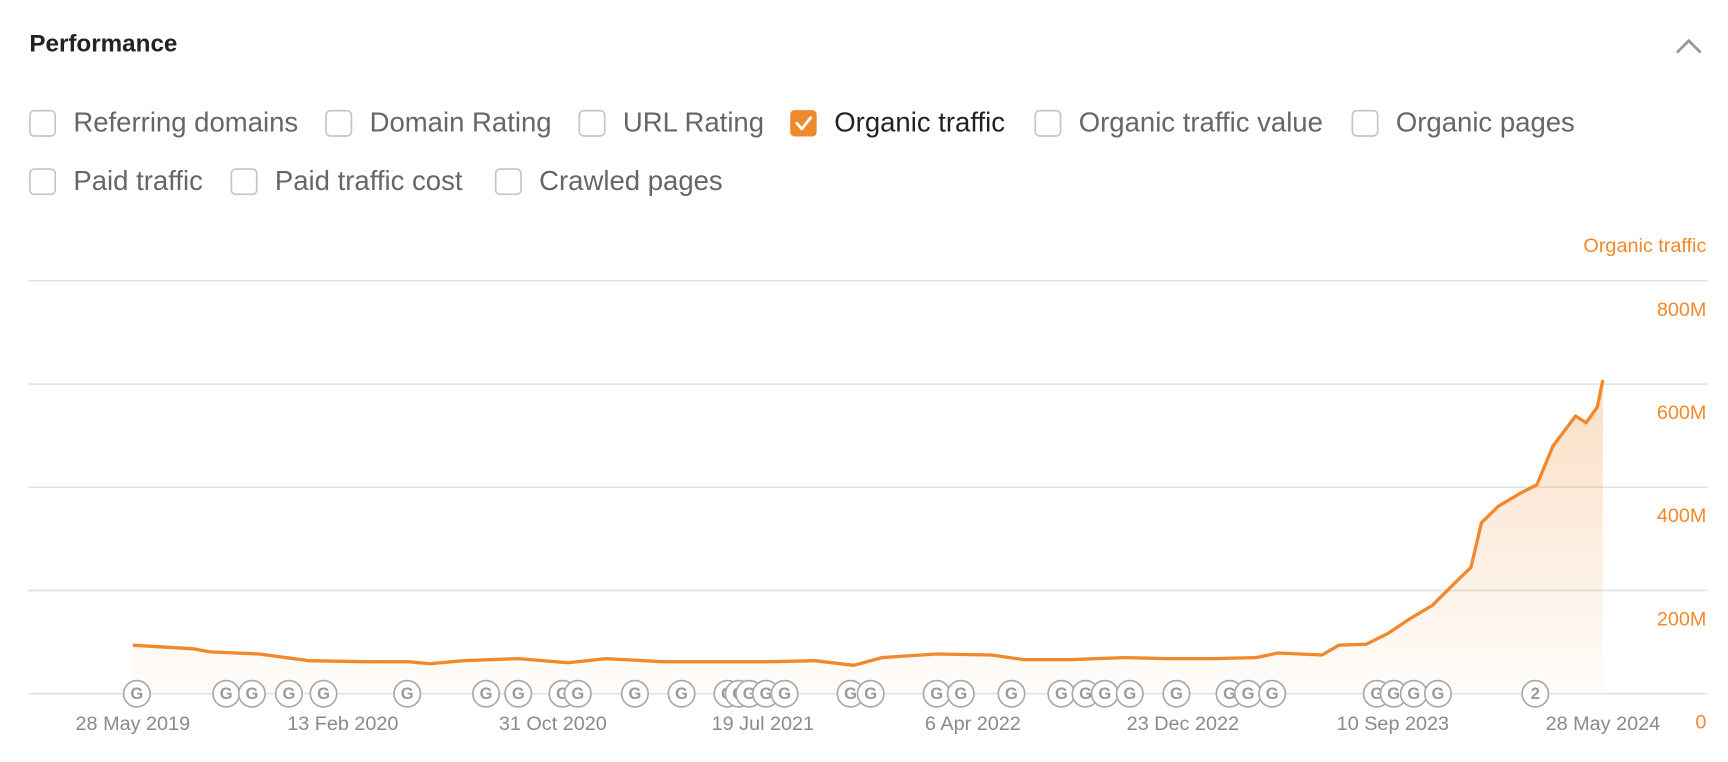 The image size is (1728, 762). I want to click on metric-checkbox: URL Rating, so click(671, 122).